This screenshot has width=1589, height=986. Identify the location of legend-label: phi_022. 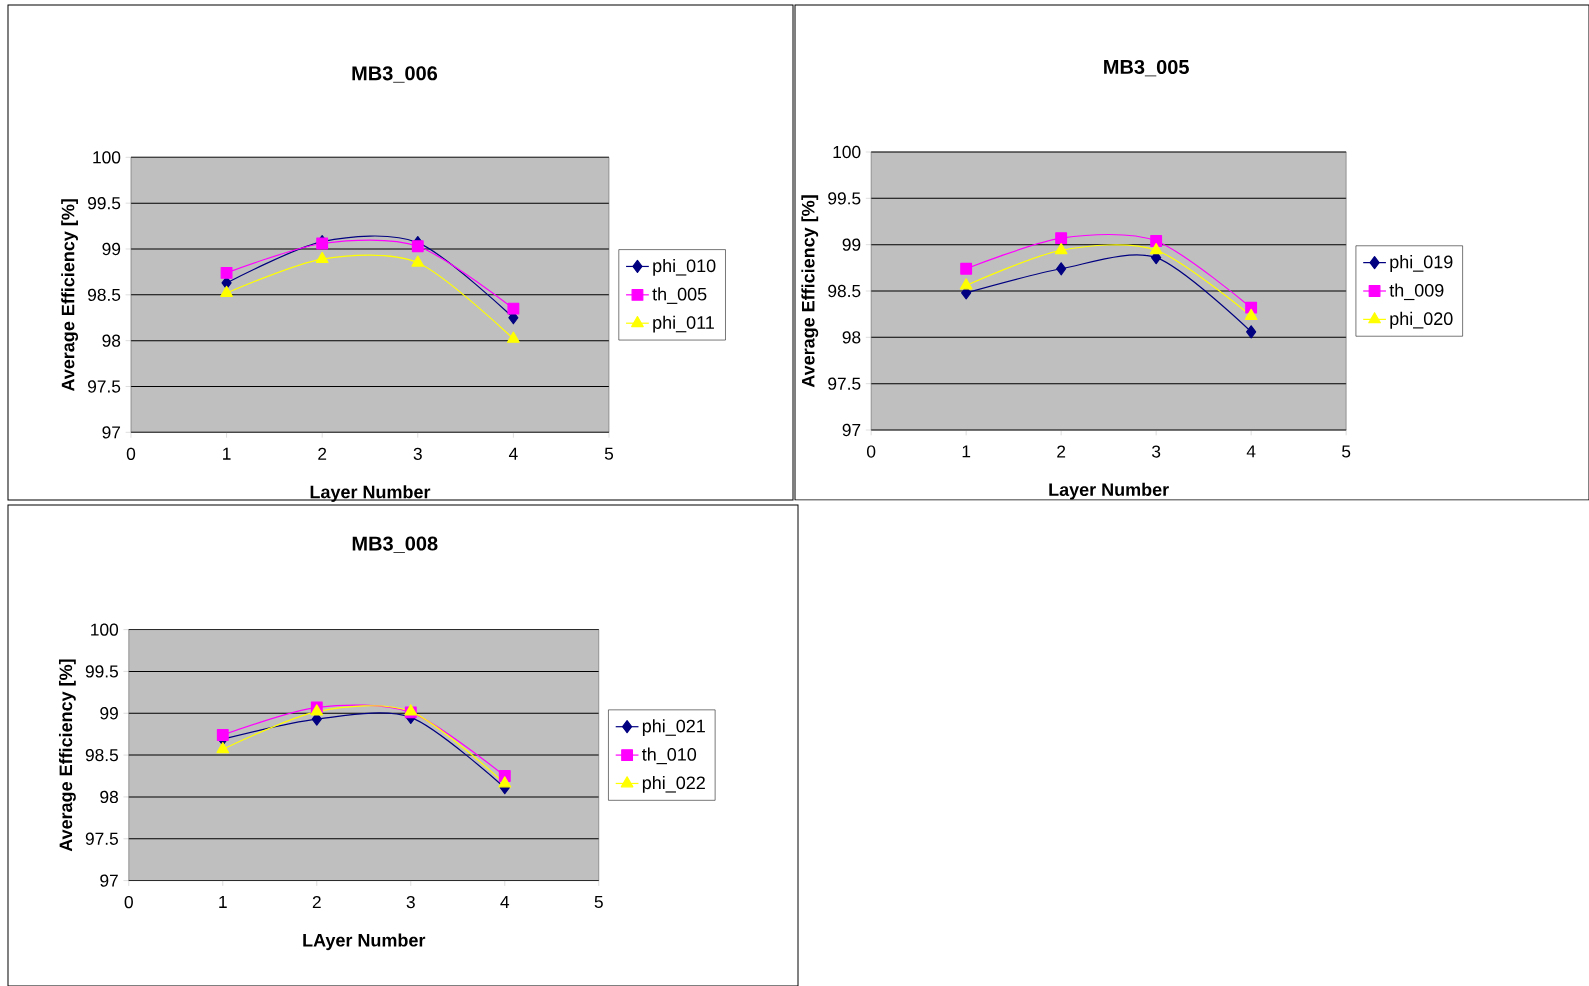
(673, 784).